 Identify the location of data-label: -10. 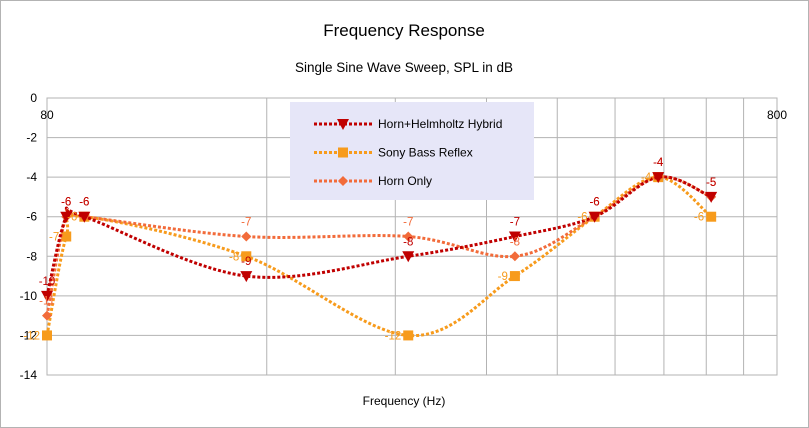
(47, 282).